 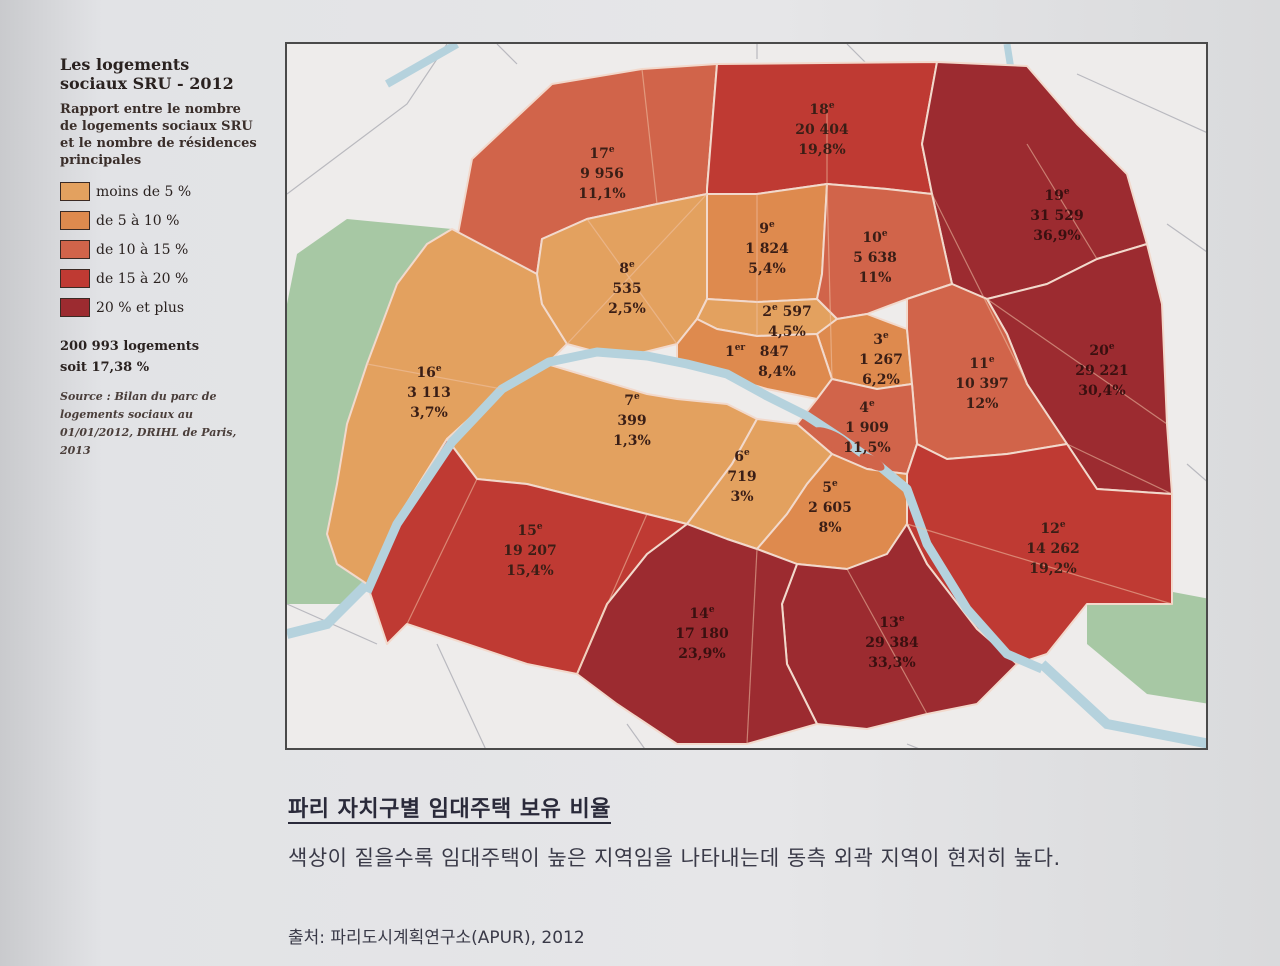 I want to click on legend-item-1: de 5 à 10 %, so click(x=160, y=220).